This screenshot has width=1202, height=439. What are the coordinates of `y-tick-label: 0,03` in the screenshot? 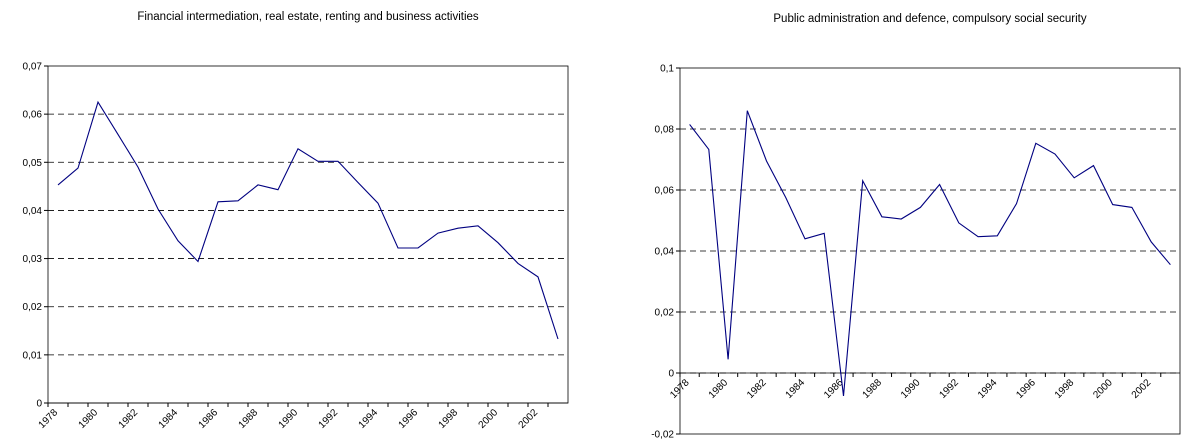 It's located at (33, 259).